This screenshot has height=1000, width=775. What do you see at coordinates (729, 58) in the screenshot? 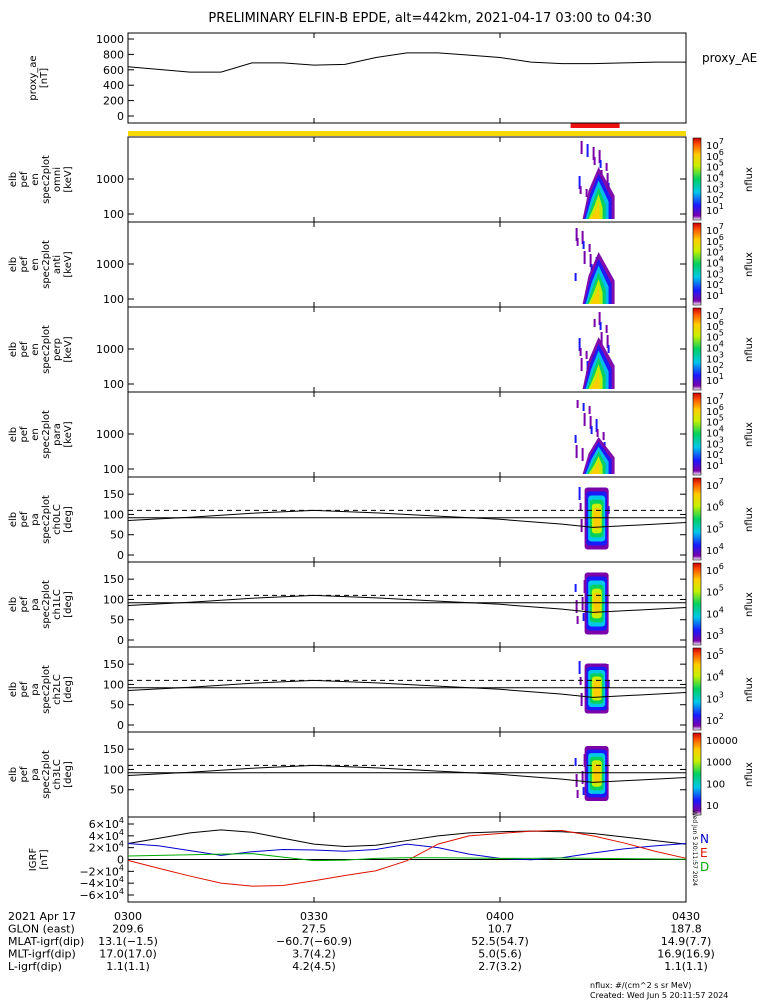
I see `legend-proxy-ae: proxy_AE` at bounding box center [729, 58].